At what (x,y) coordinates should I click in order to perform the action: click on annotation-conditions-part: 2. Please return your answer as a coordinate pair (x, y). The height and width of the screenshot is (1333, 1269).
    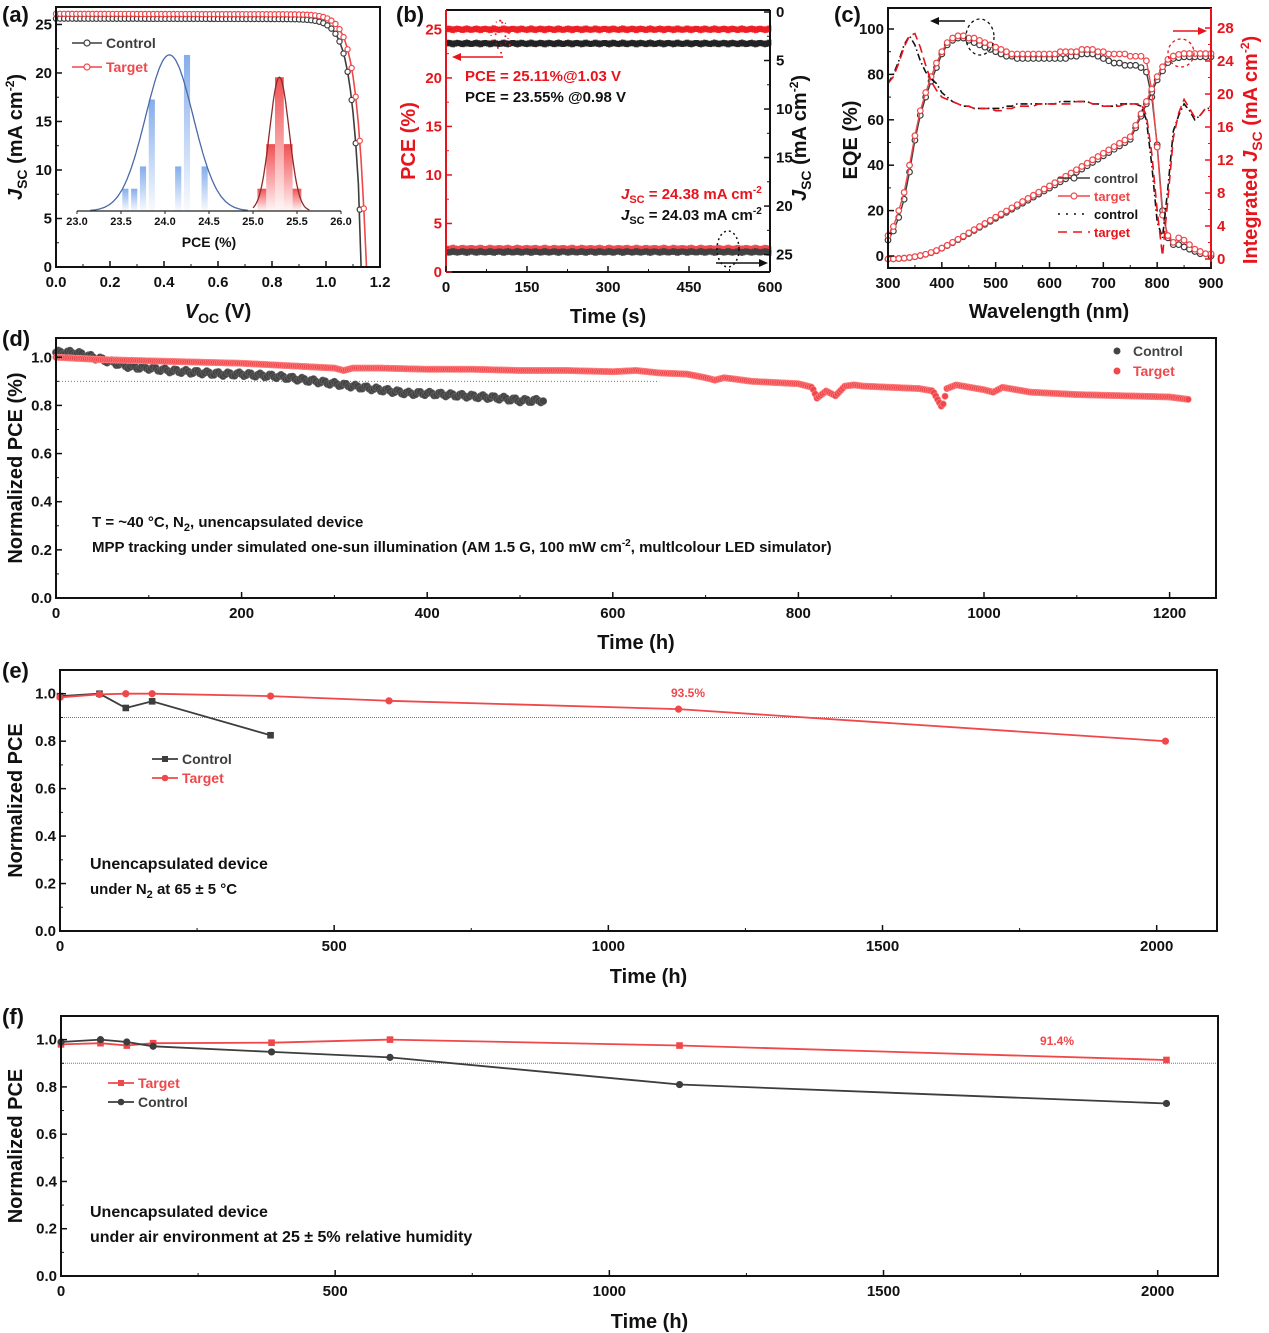
    Looking at the image, I should click on (187, 528).